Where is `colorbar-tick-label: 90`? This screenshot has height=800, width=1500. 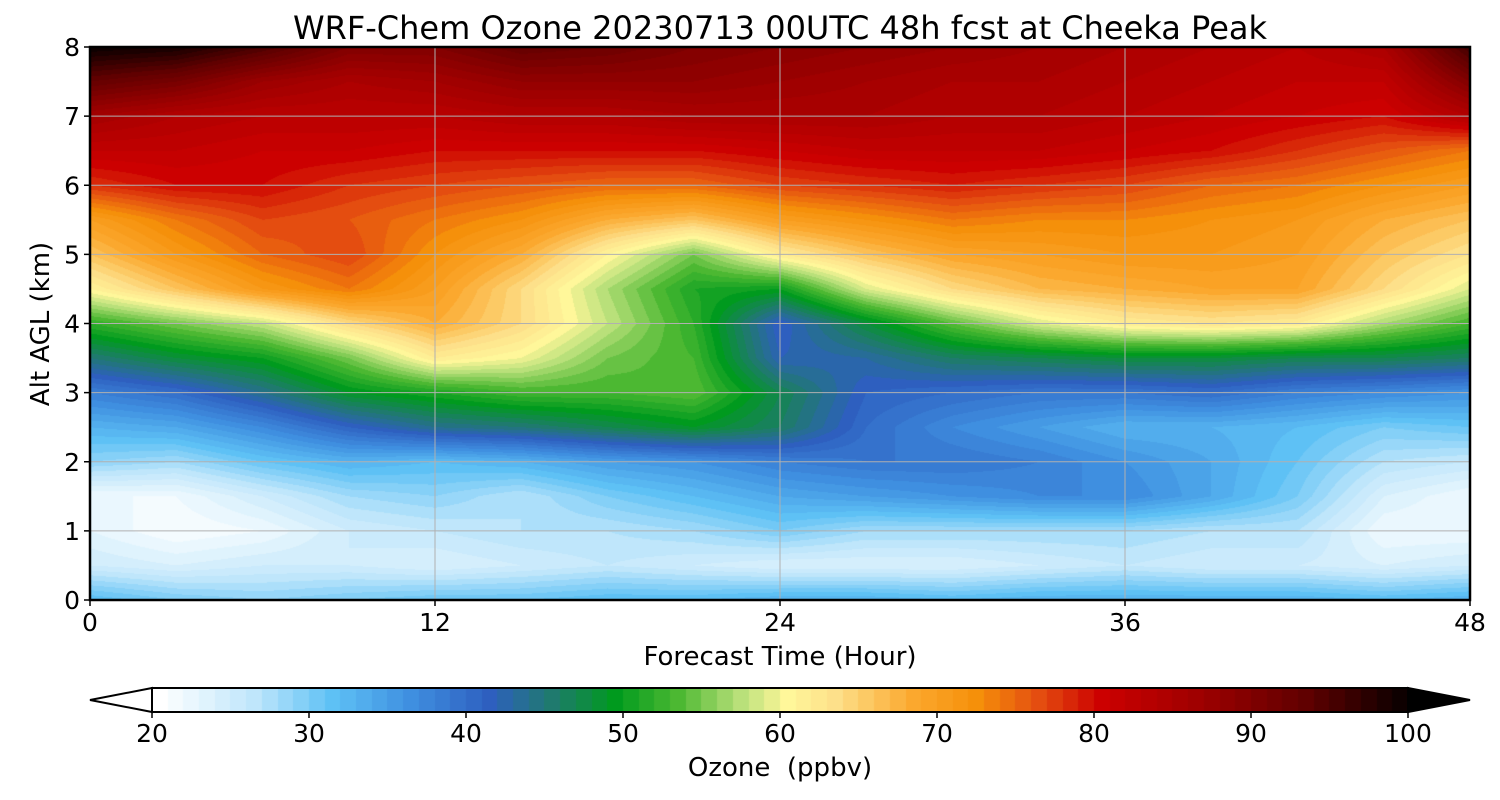
colorbar-tick-label: 90 is located at coordinates (1251, 733).